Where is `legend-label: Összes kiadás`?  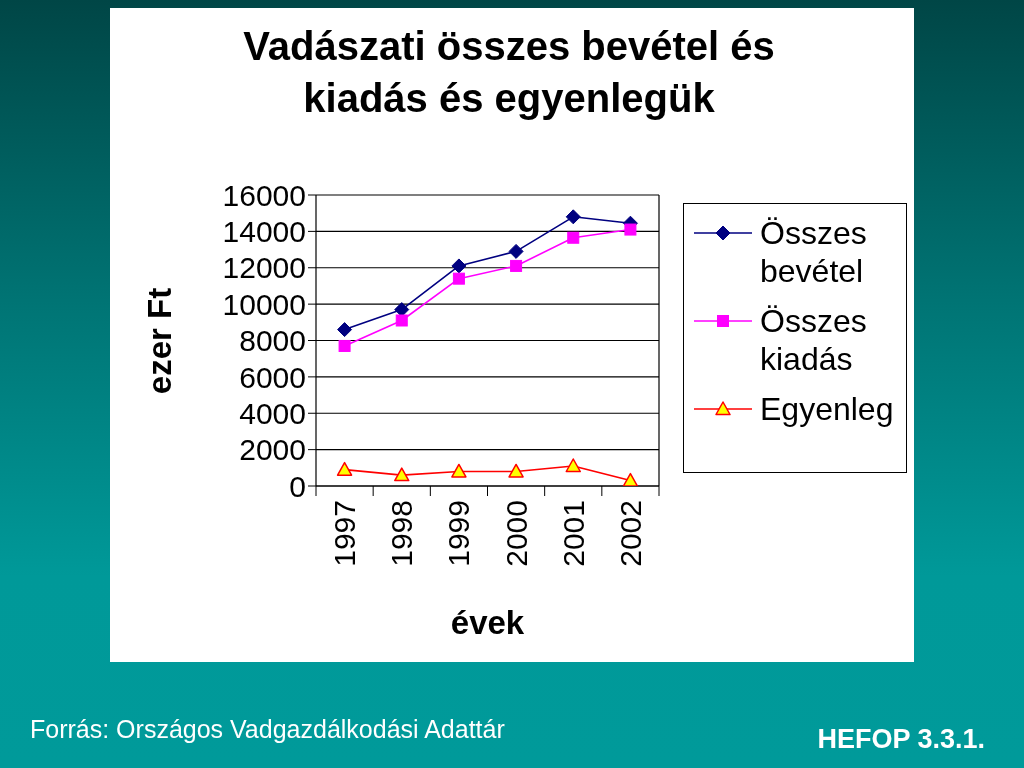
legend-label: Összes kiadás is located at coordinates (814, 340).